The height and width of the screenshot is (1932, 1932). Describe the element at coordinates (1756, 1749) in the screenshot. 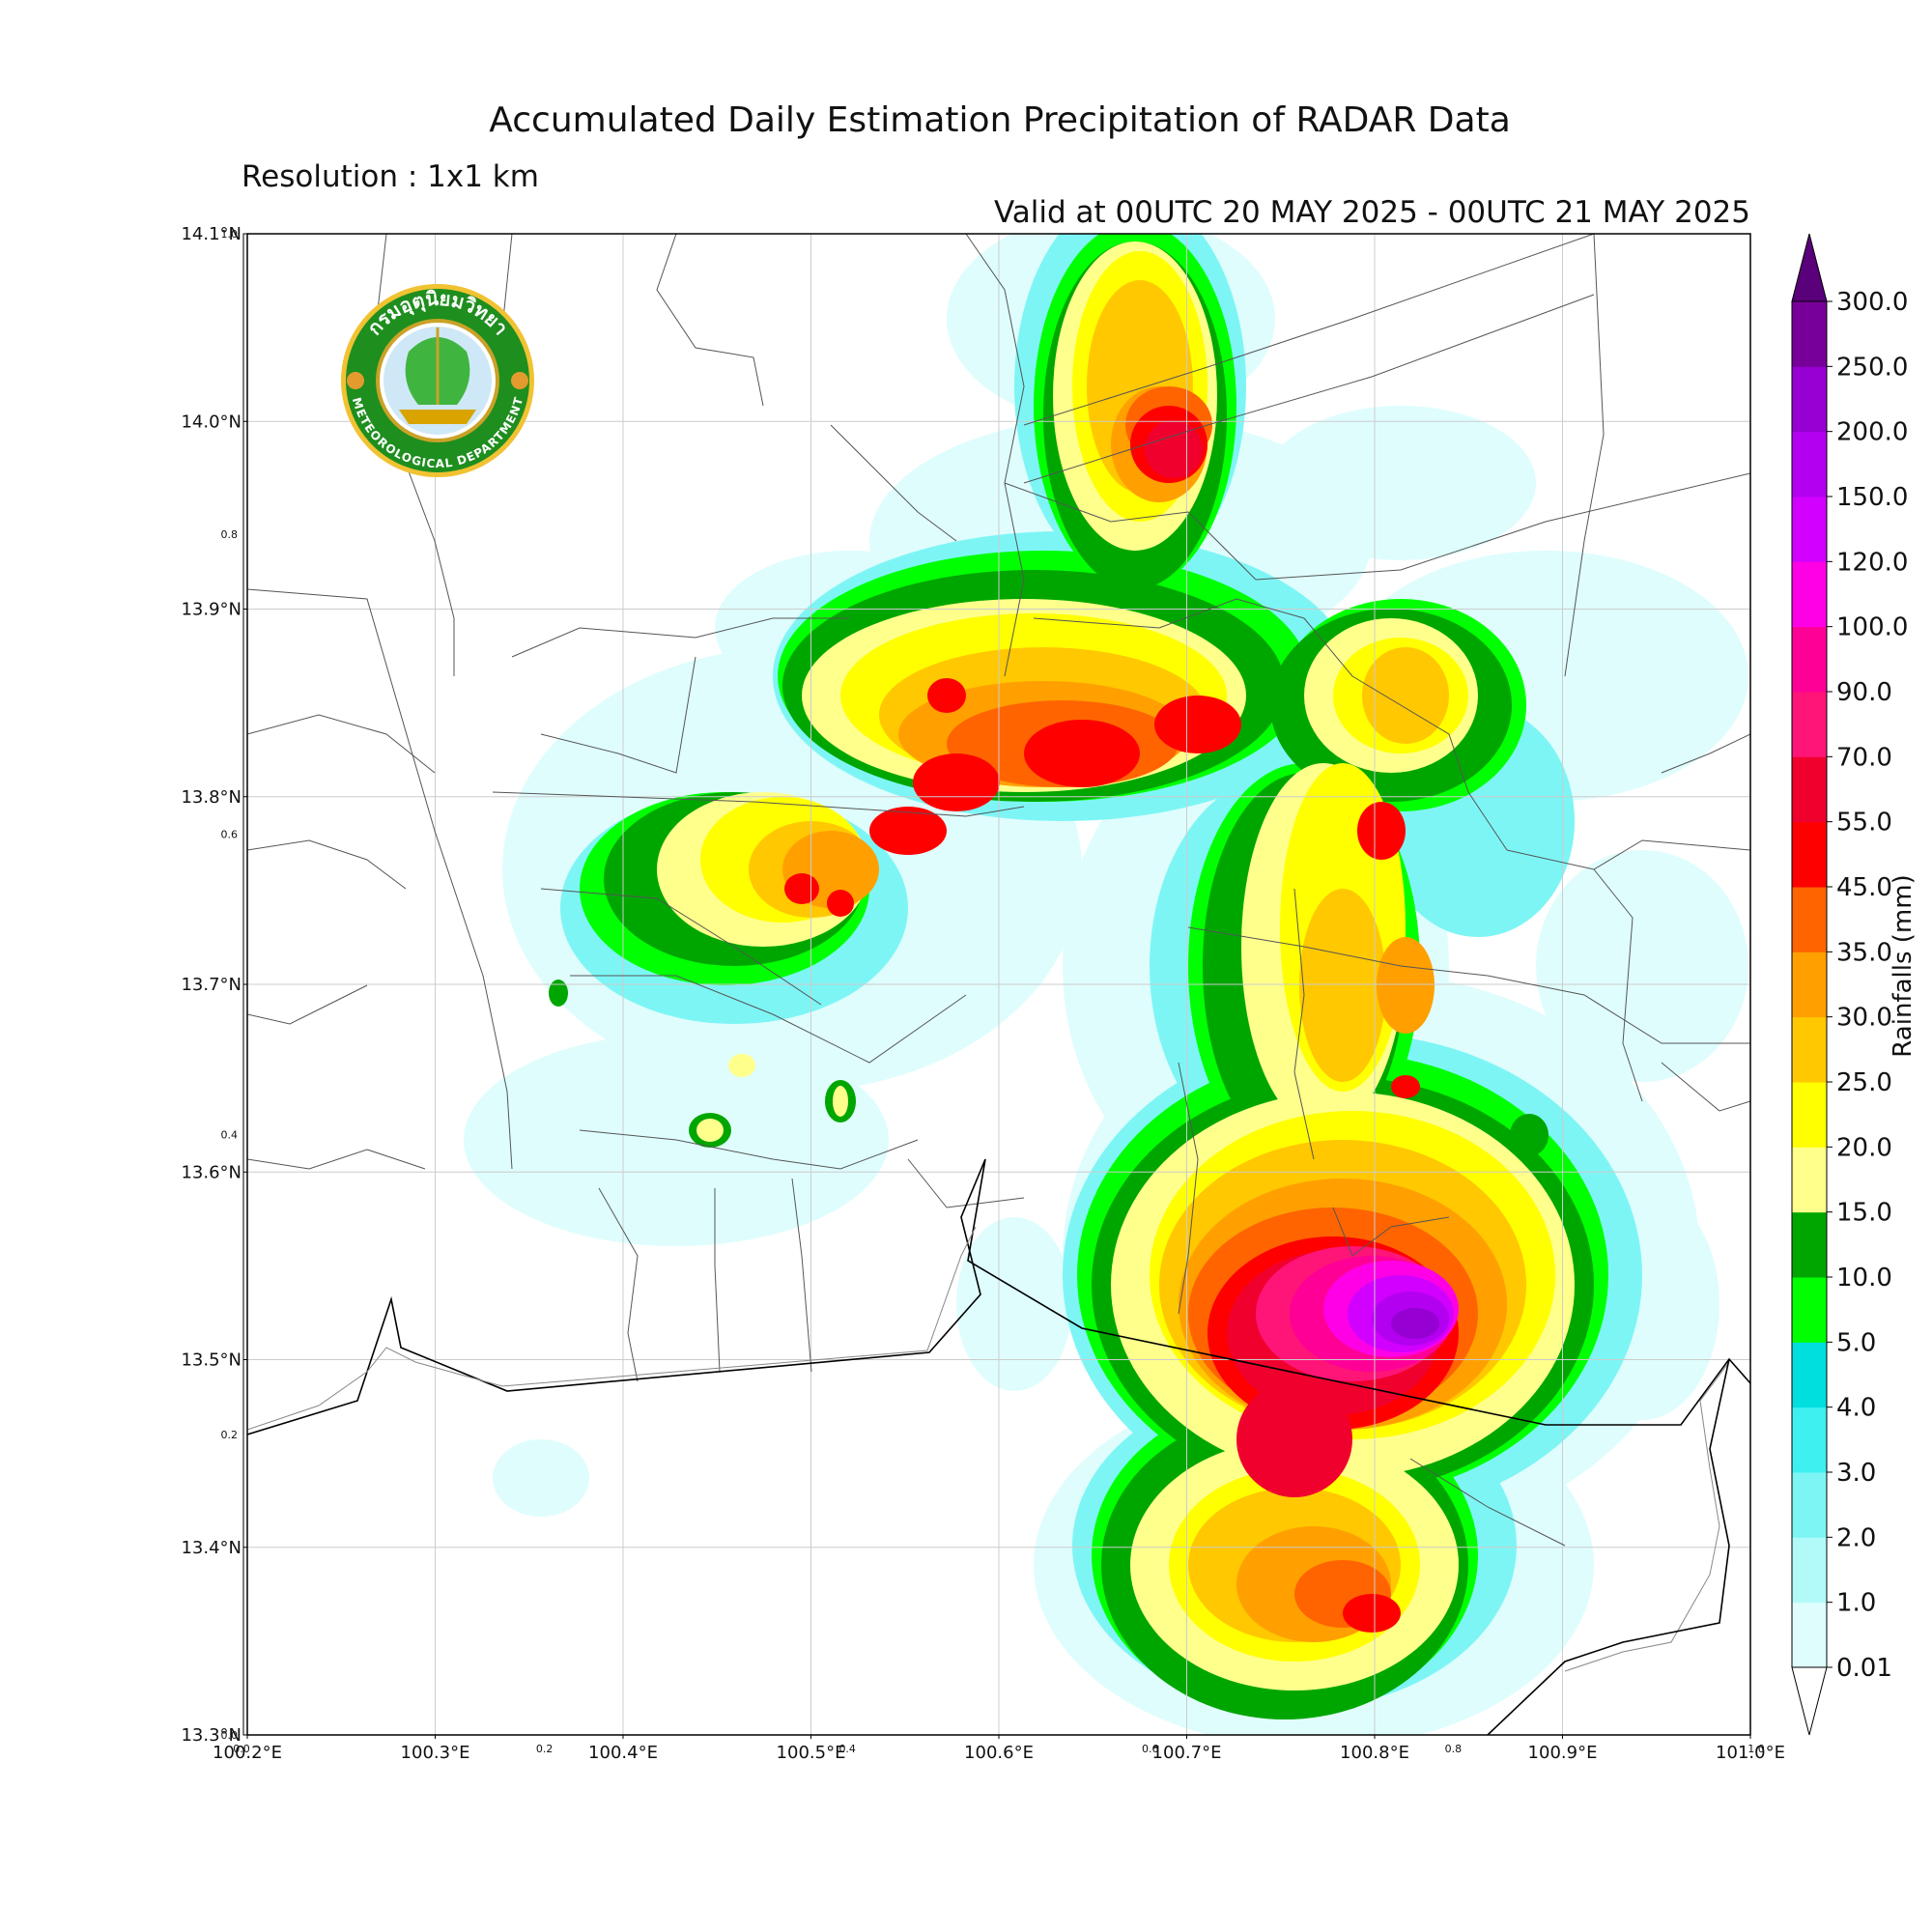

I see `secondary-x-label: 1.0` at that location.